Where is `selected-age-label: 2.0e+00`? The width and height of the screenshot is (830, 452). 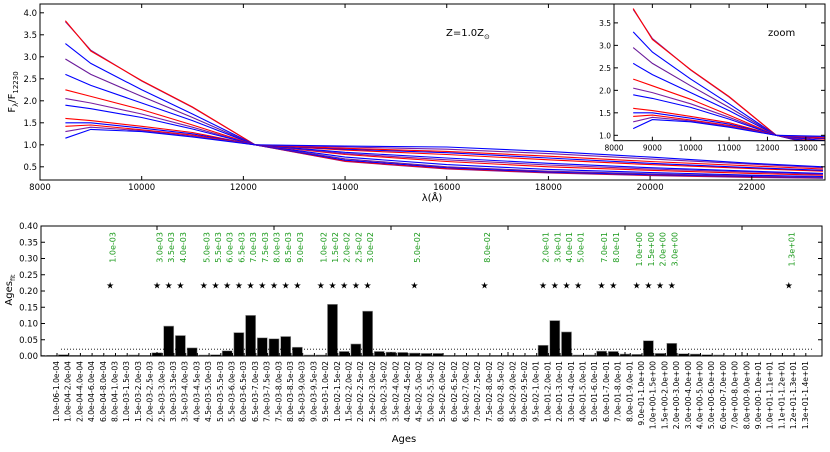 selected-age-label: 2.0e+00 is located at coordinates (663, 249).